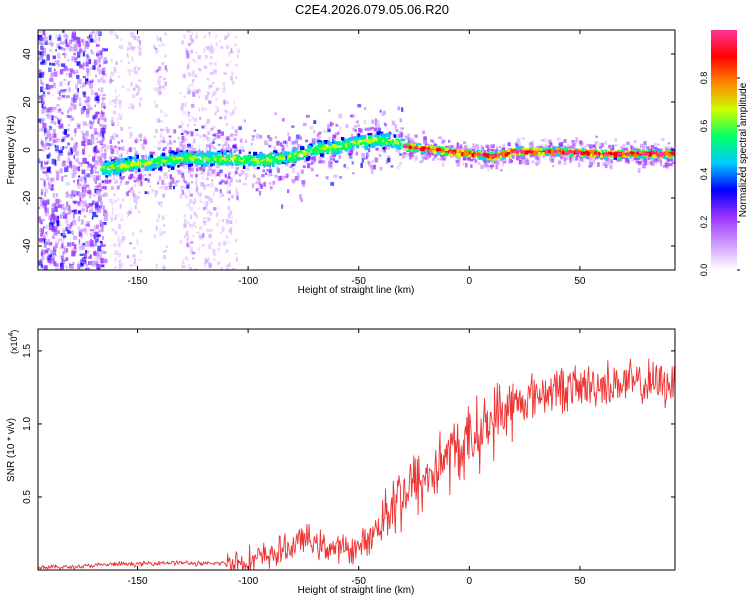 Image resolution: width=750 pixels, height=600 pixels. Describe the element at coordinates (358, 581) in the screenshot. I see `snr-x-tick-label: -50` at that location.